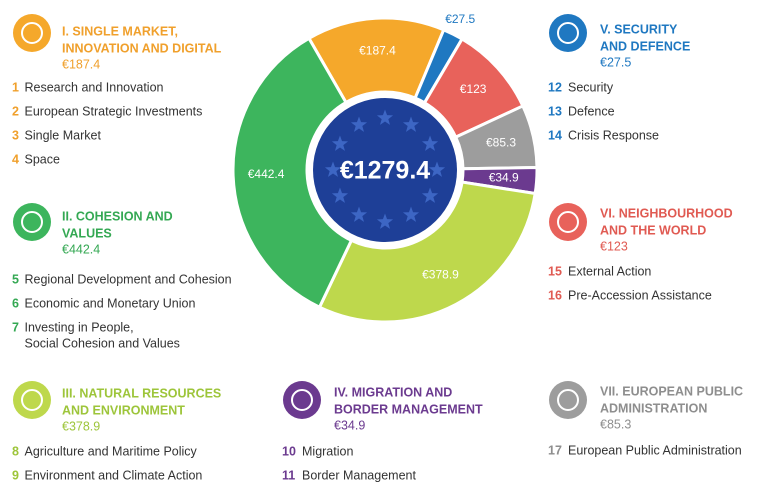 This screenshot has width=768, height=499. What do you see at coordinates (110, 303) in the screenshot?
I see `item-text: Economic and Monetary Union` at bounding box center [110, 303].